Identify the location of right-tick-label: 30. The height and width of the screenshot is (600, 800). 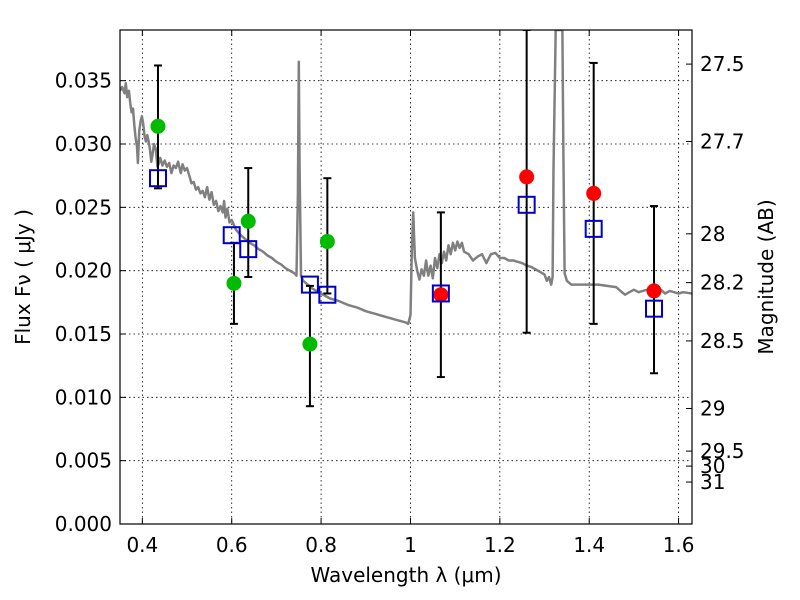
(712, 466).